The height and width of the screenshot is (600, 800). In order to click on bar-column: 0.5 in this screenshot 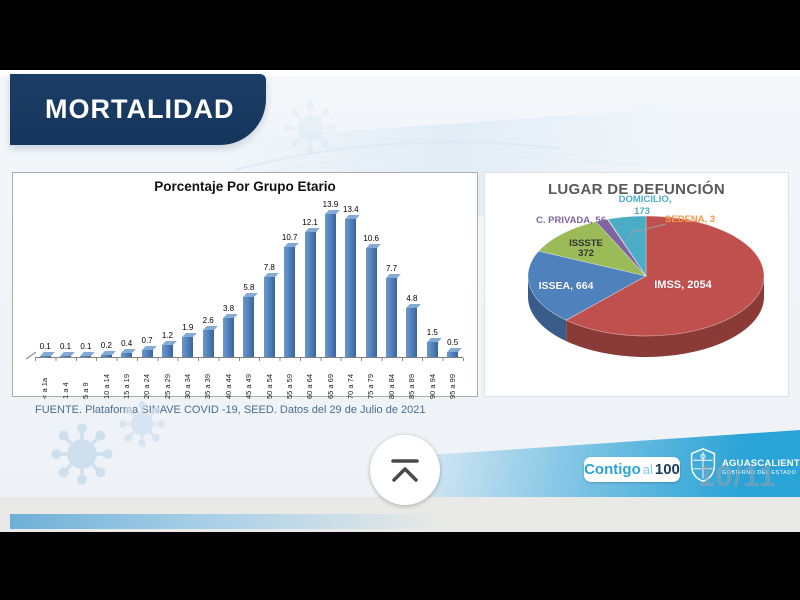, I will do `click(453, 347)`.